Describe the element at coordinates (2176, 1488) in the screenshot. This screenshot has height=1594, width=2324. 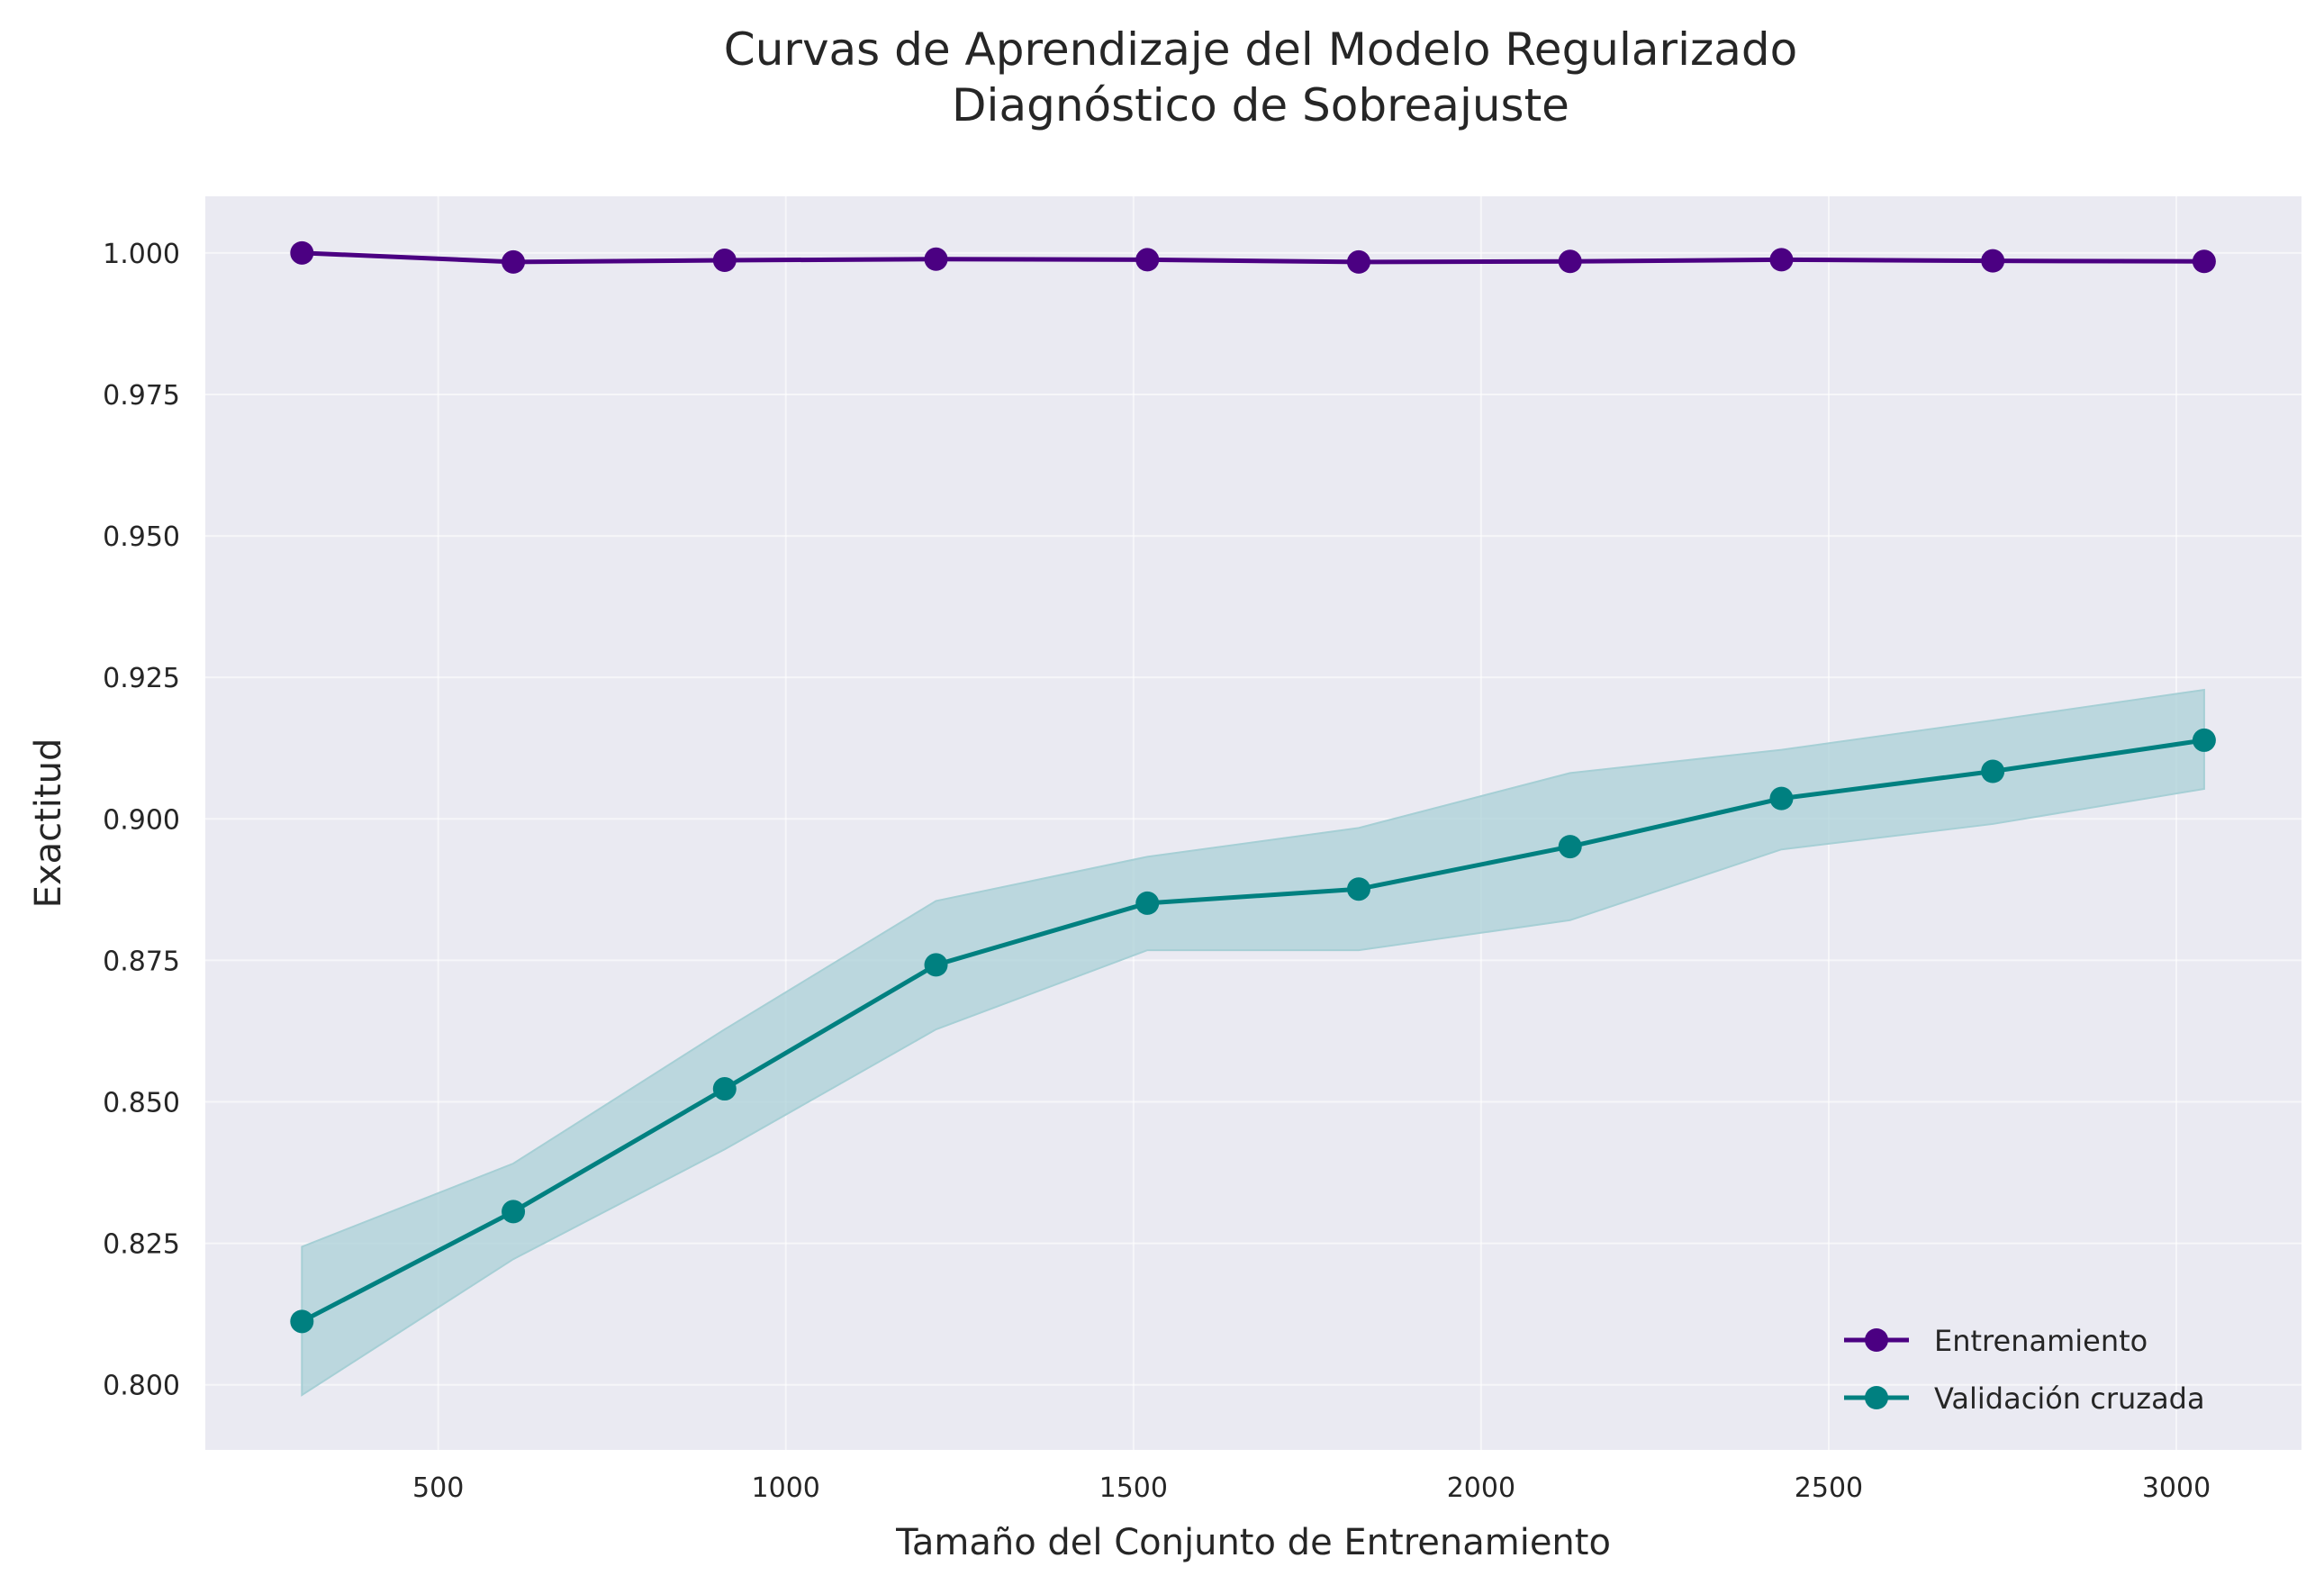
I see `x-tick-label: 3000` at that location.